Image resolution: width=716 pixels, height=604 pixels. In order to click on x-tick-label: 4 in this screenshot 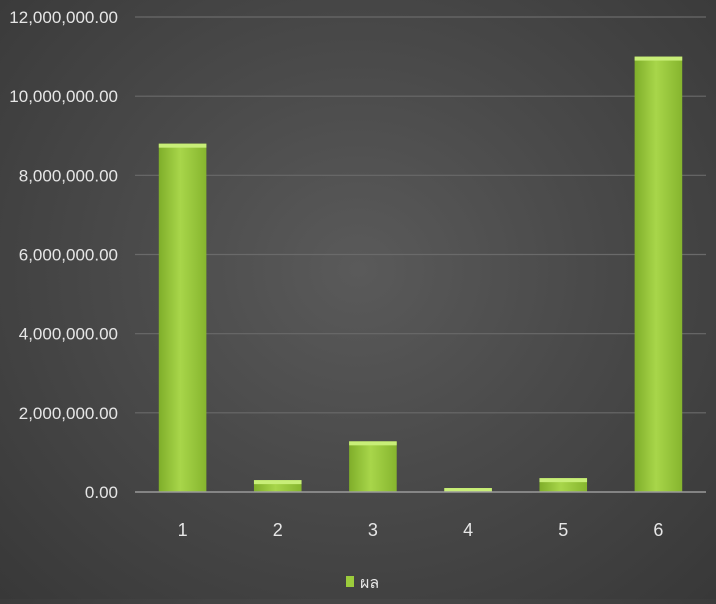, I will do `click(468, 530)`.